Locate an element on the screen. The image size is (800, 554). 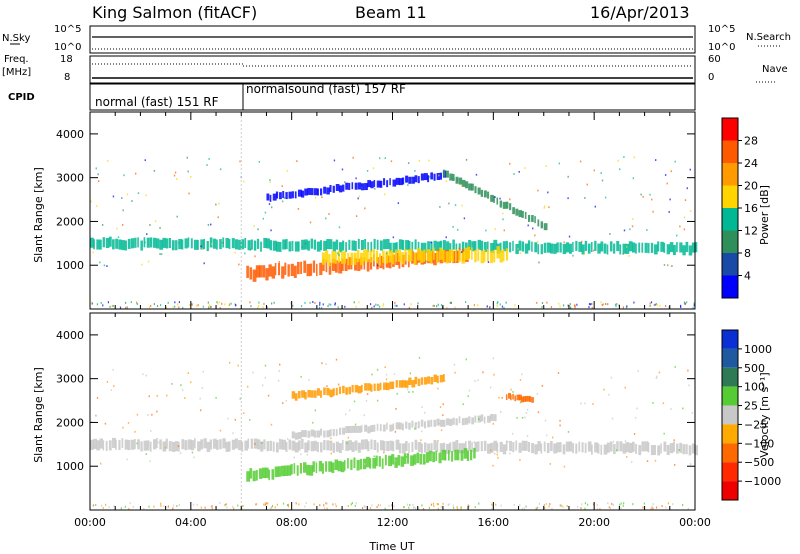
colorbar-tick-label: 4 is located at coordinates (747, 276).